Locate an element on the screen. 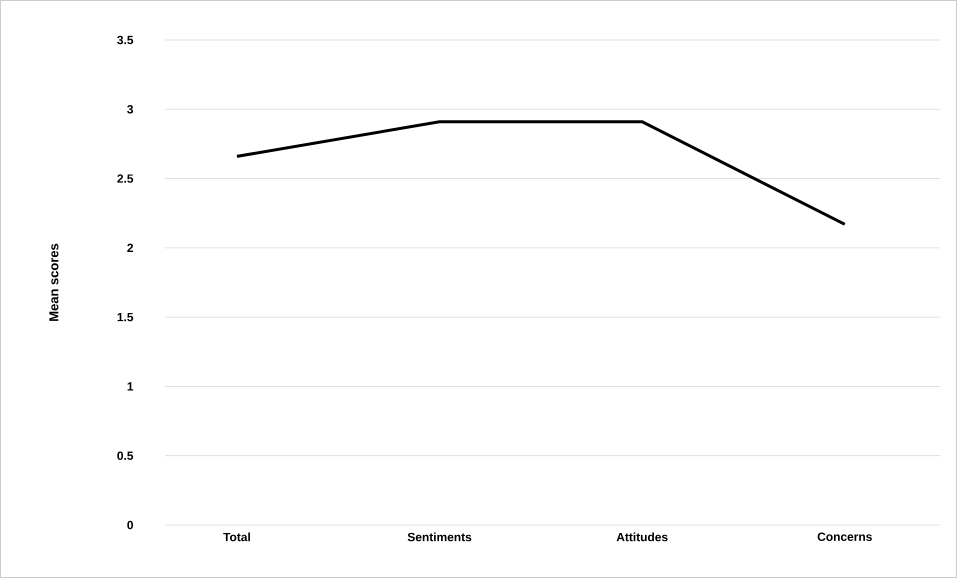 Image resolution: width=957 pixels, height=578 pixels. y-tick-label: 2 is located at coordinates (130, 248).